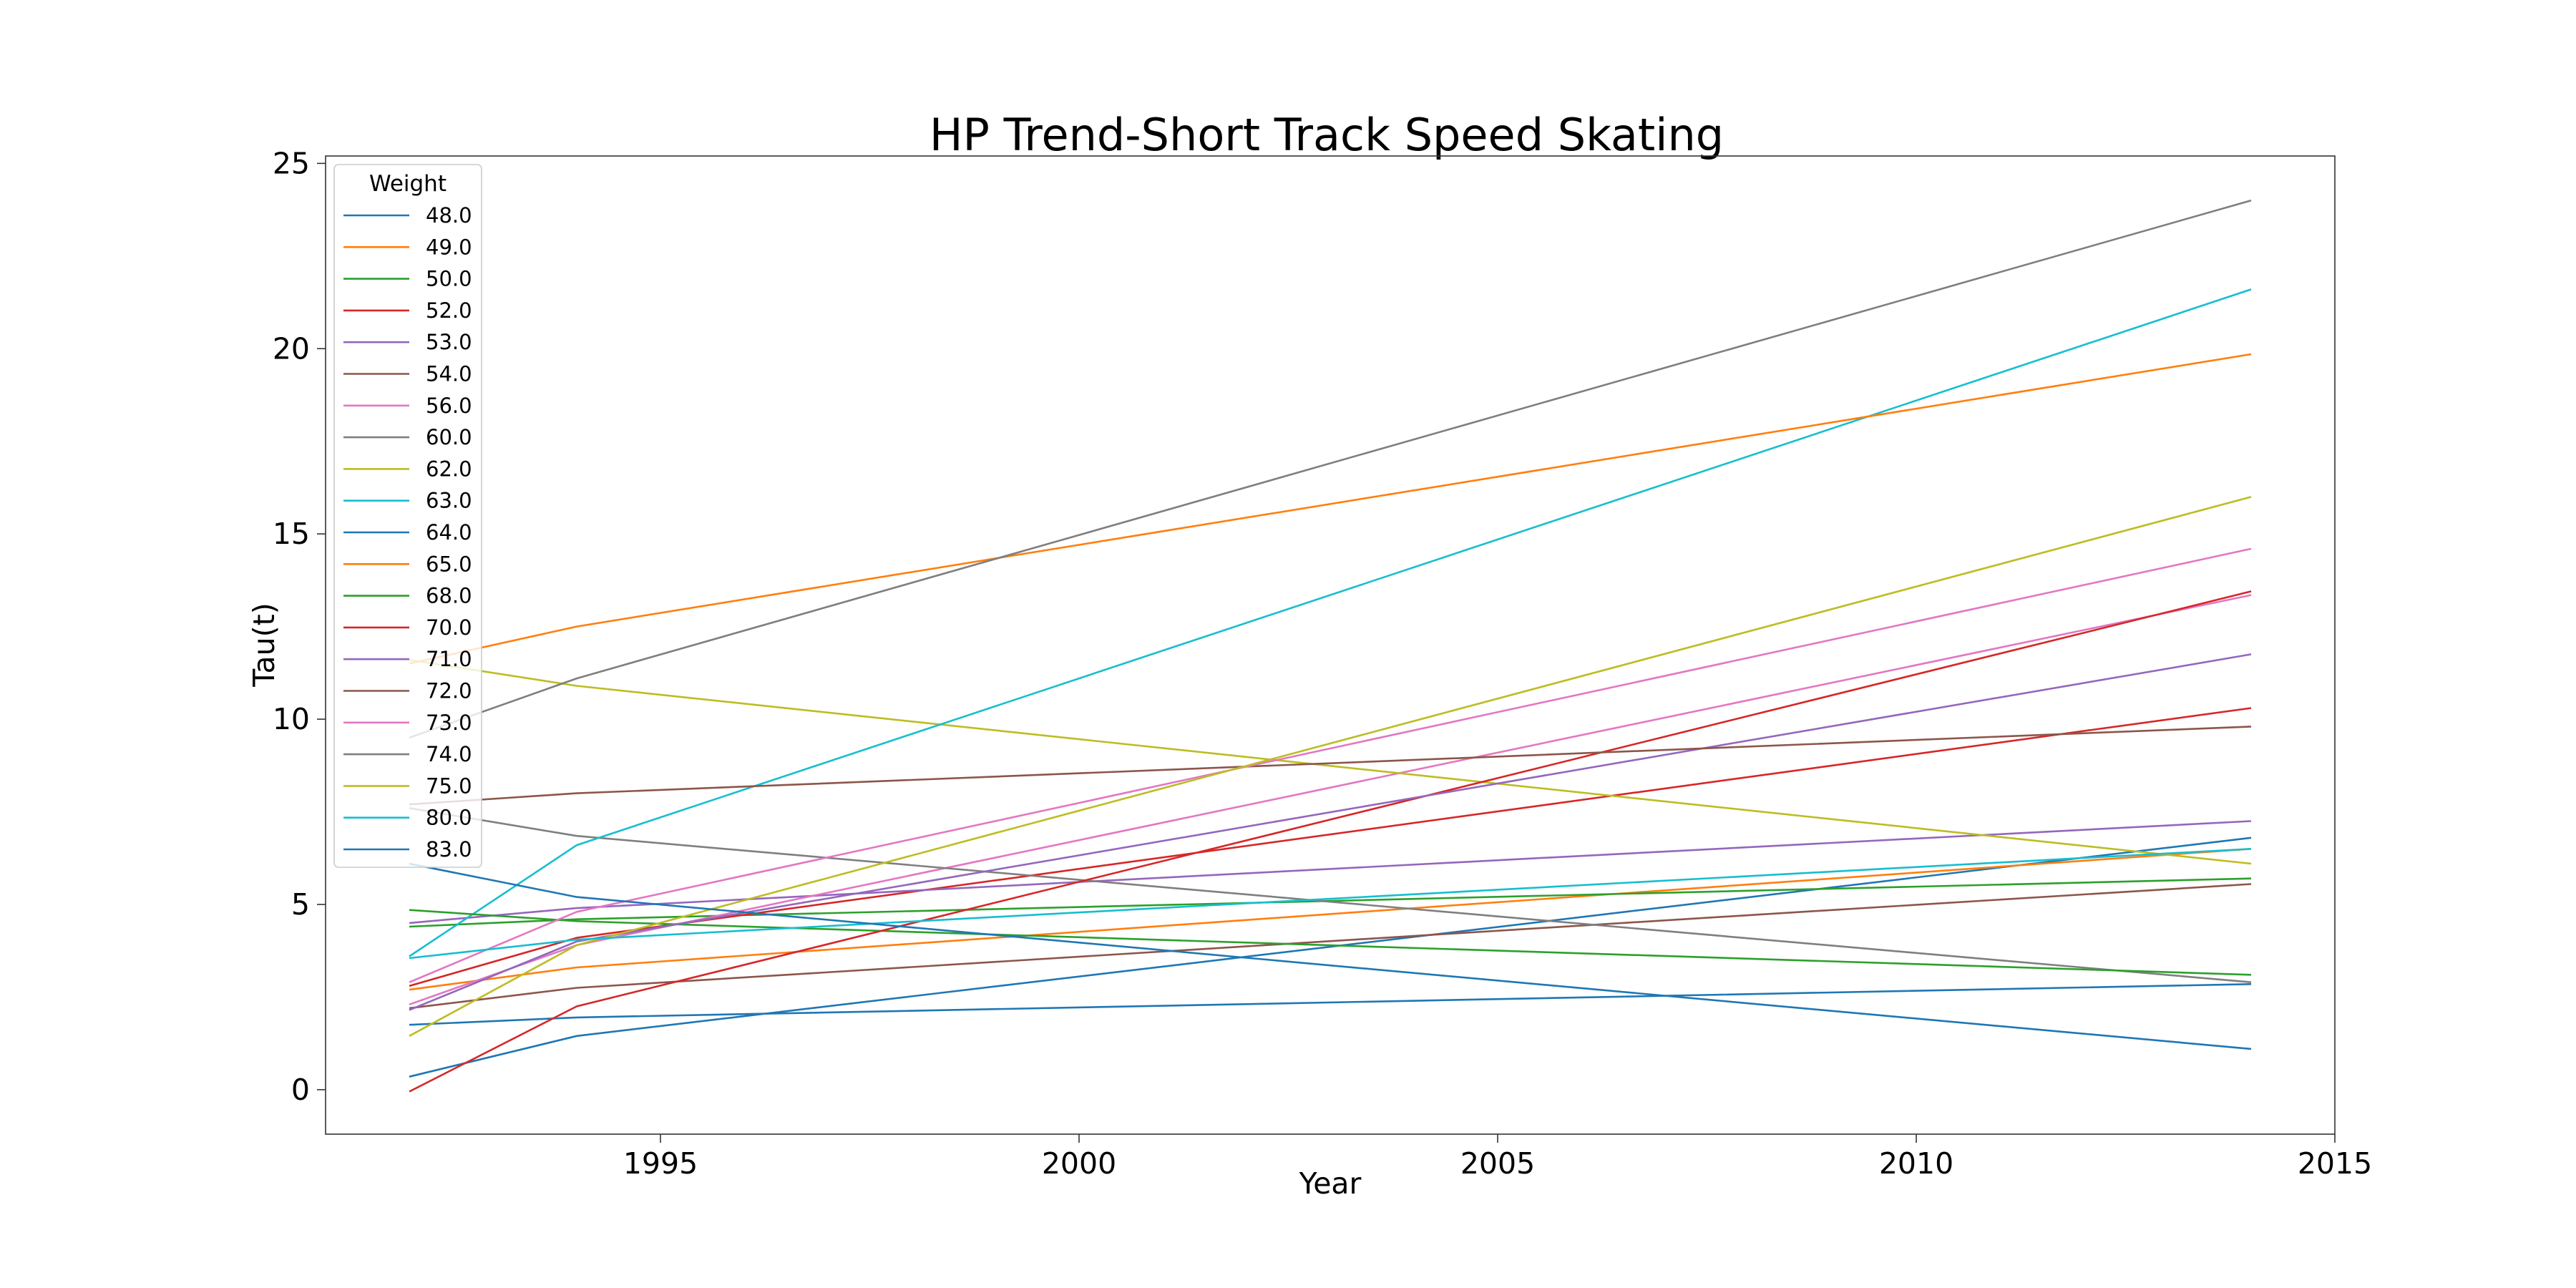 The width and height of the screenshot is (2576, 1288). What do you see at coordinates (449, 596) in the screenshot?
I see `legend-label-68.0: 68.0` at bounding box center [449, 596].